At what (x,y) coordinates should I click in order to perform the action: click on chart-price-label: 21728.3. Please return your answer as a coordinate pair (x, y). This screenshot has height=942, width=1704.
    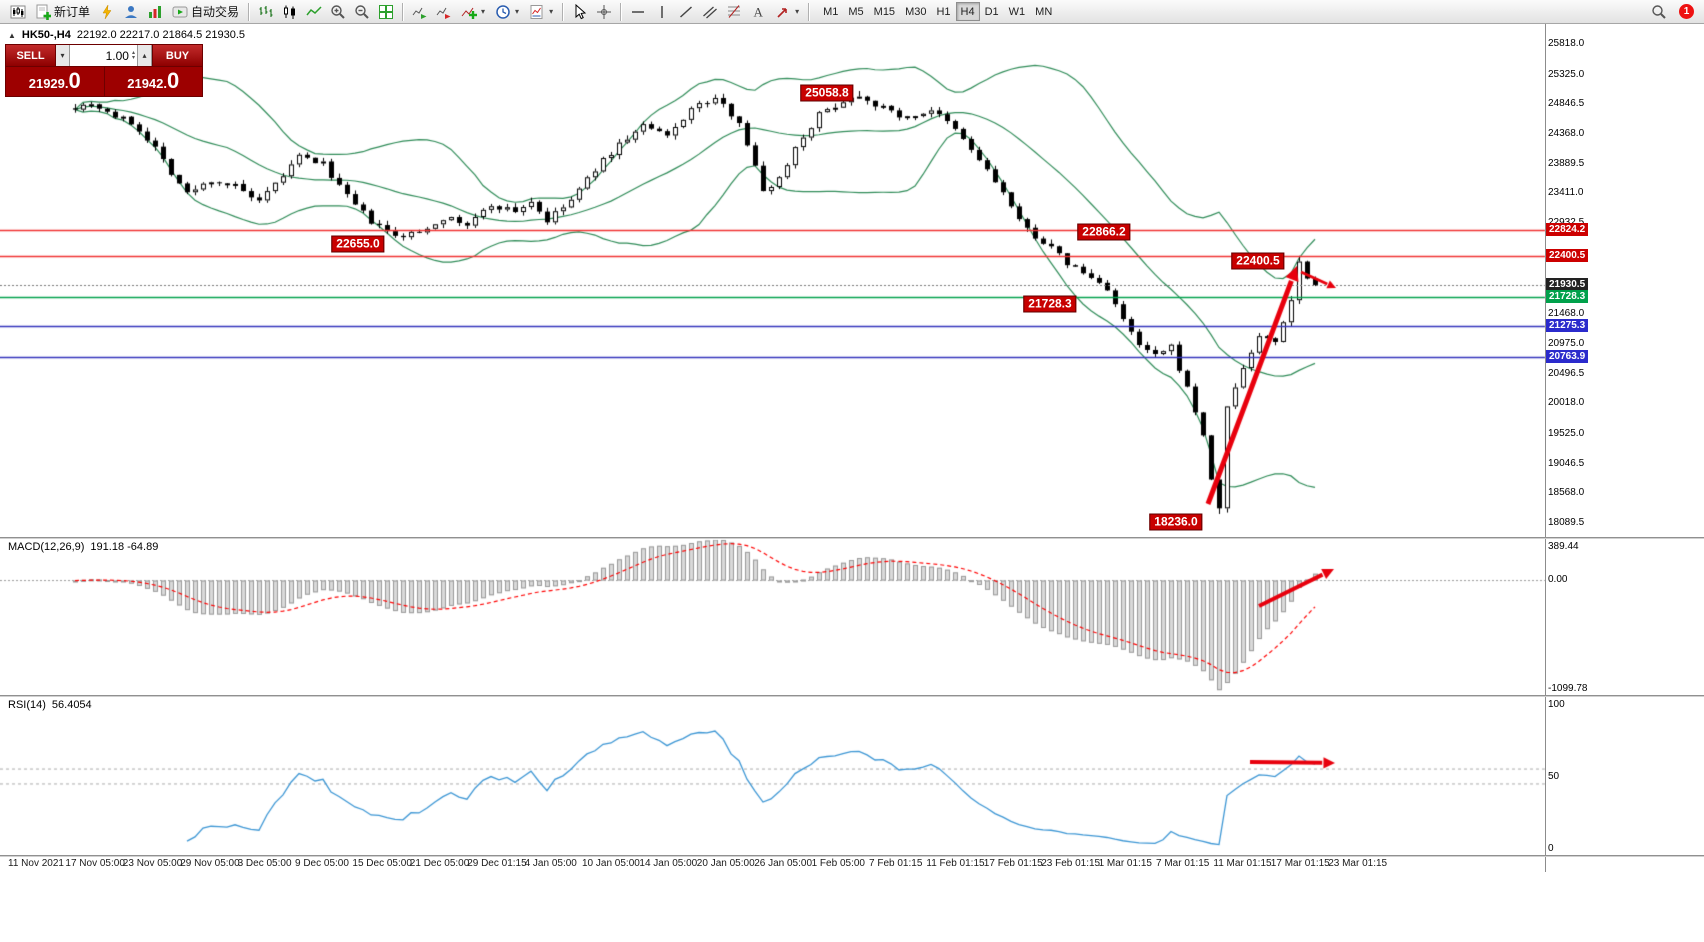
    Looking at the image, I should click on (1050, 304).